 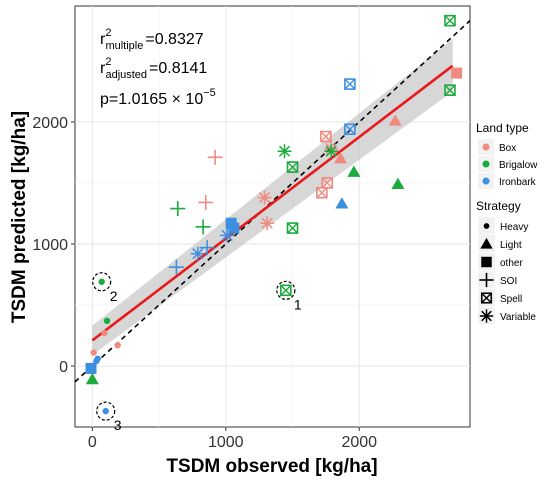 What do you see at coordinates (486, 147) in the screenshot?
I see `legend-key-box` at bounding box center [486, 147].